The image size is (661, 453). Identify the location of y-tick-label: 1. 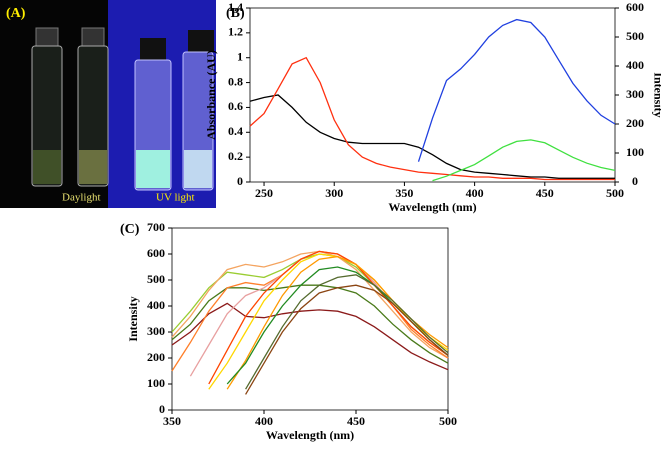
(240, 56).